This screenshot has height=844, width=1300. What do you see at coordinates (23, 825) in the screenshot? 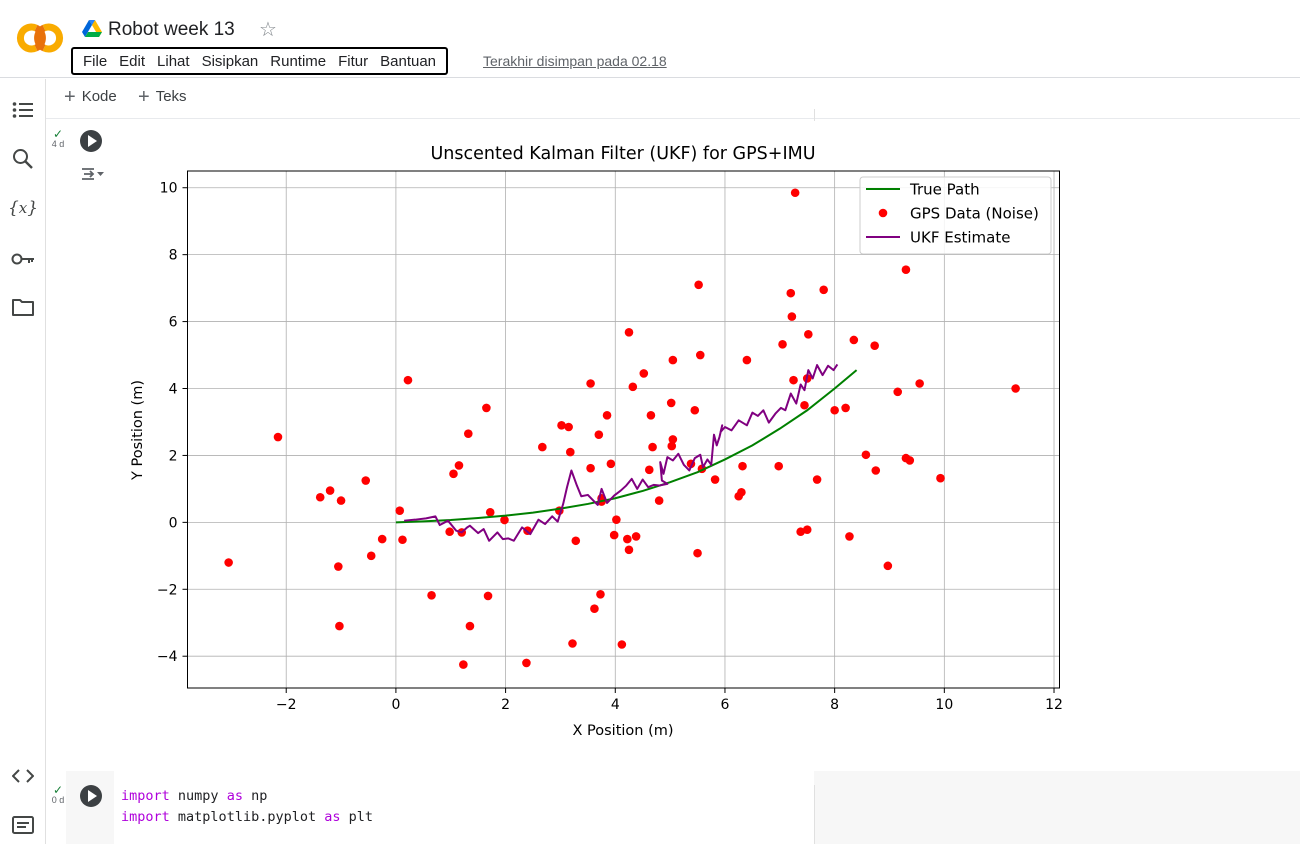
I see `terminal-icon` at bounding box center [23, 825].